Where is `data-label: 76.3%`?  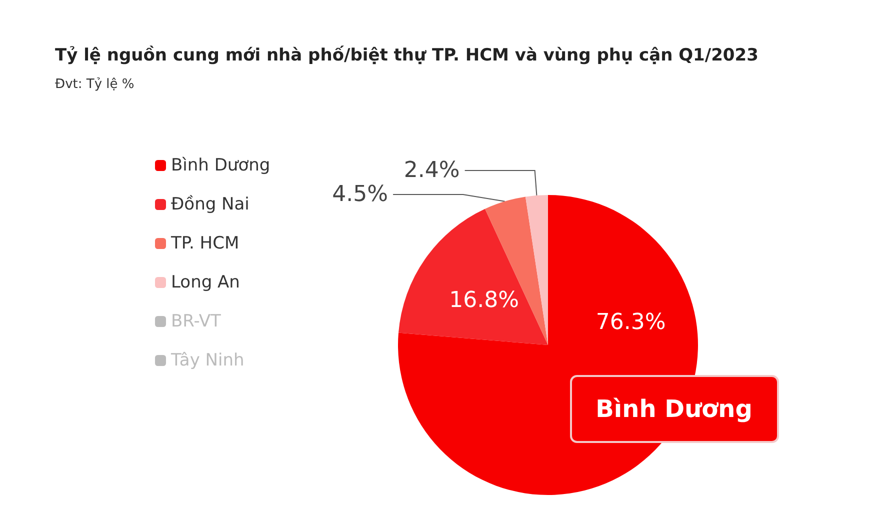
data-label: 76.3% is located at coordinates (631, 322).